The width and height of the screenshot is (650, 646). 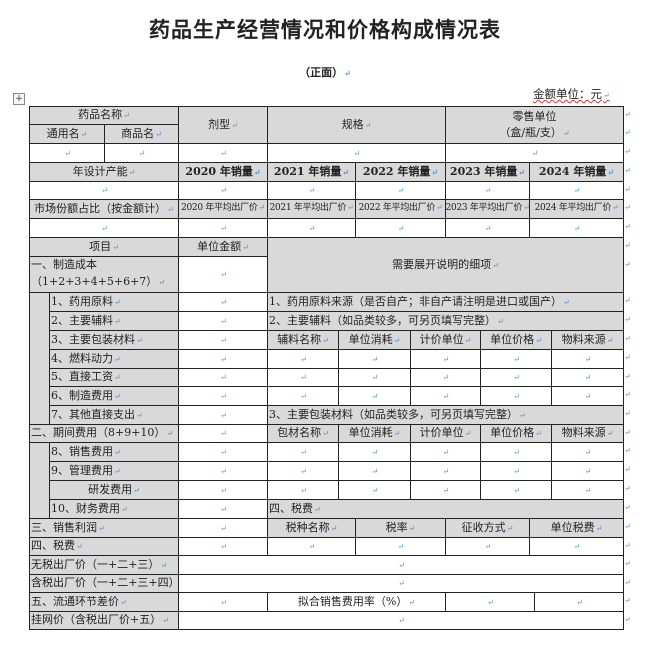 What do you see at coordinates (86, 377) in the screenshot?
I see `cost-item-label-text: 5、直接工资` at bounding box center [86, 377].